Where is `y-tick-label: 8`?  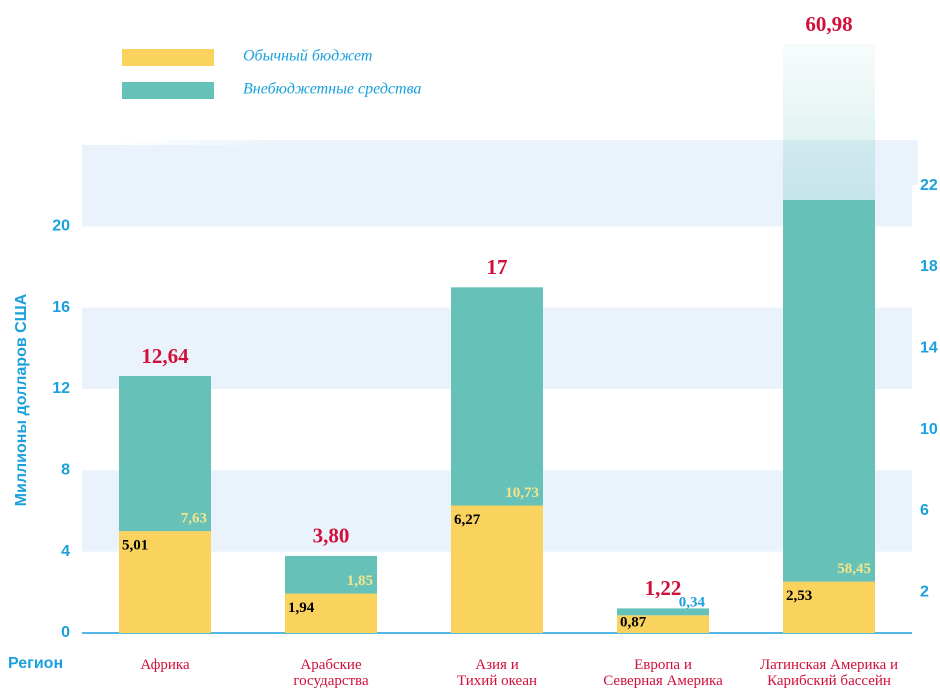
y-tick-label: 8 is located at coordinates (65, 470).